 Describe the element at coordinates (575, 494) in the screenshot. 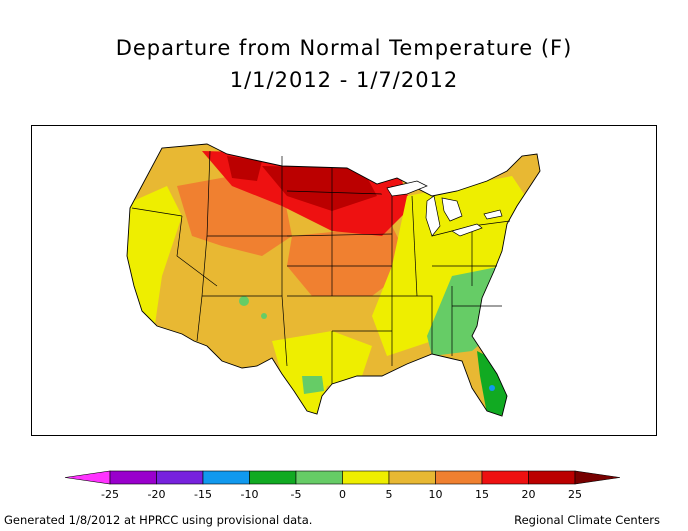

I see `legend-tick-label: 25` at that location.